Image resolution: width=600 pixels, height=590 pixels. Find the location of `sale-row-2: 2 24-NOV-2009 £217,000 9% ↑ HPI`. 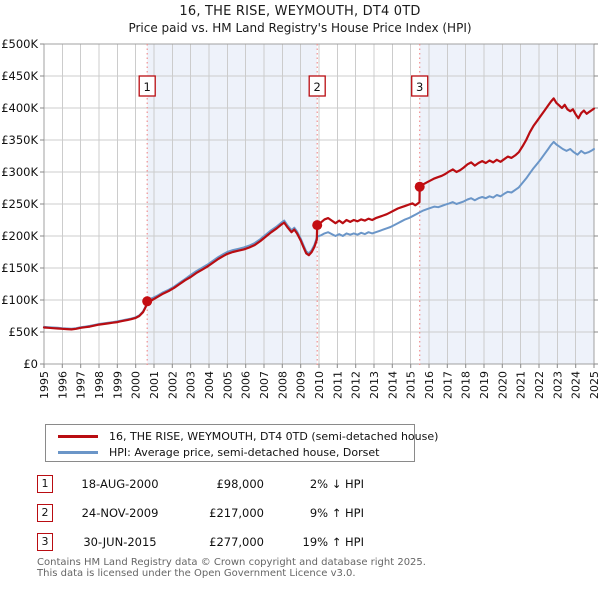

sale-row-2: 2 24-NOV-2009 £217,000 9% ↑ HPI is located at coordinates (200, 513).